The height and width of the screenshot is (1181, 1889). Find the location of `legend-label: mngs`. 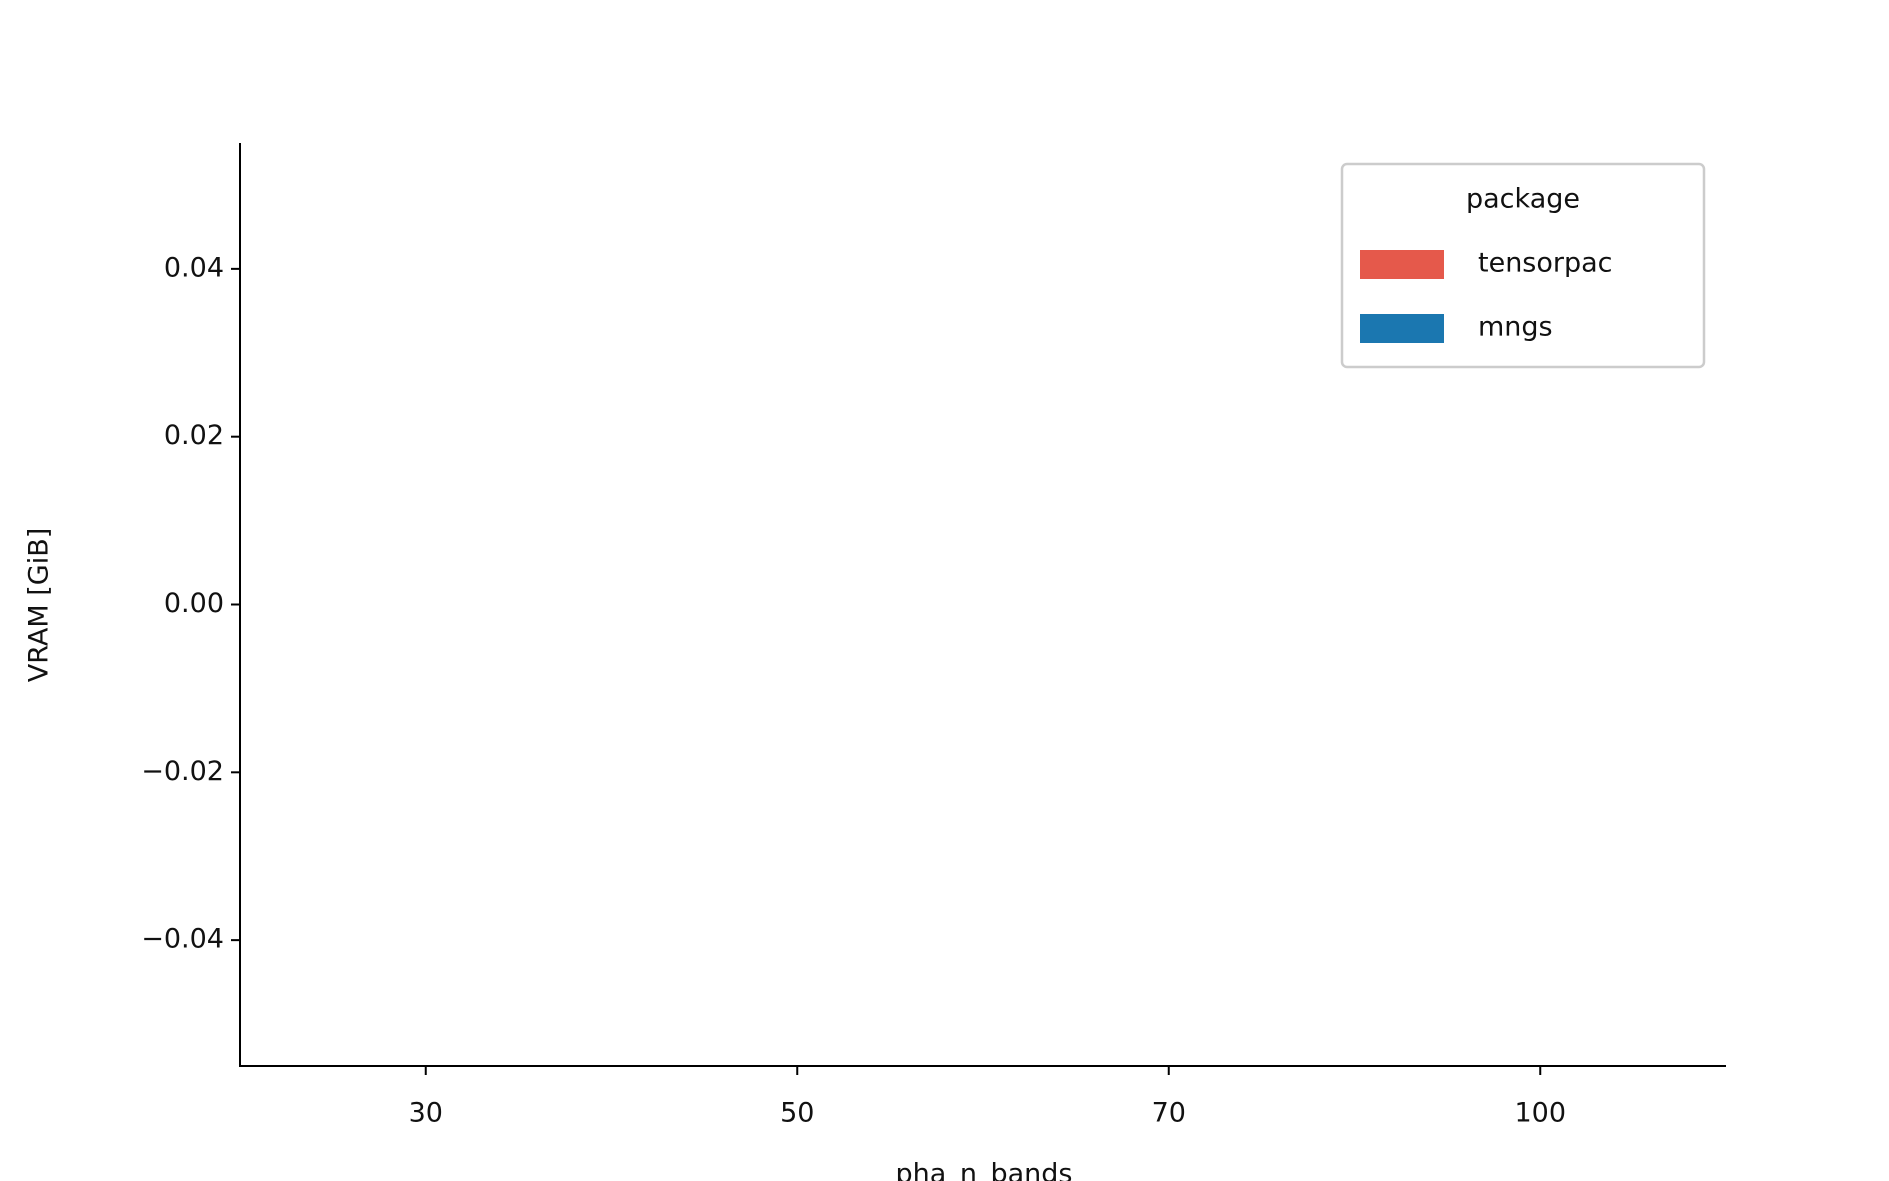

legend-label: mngs is located at coordinates (1515, 327).